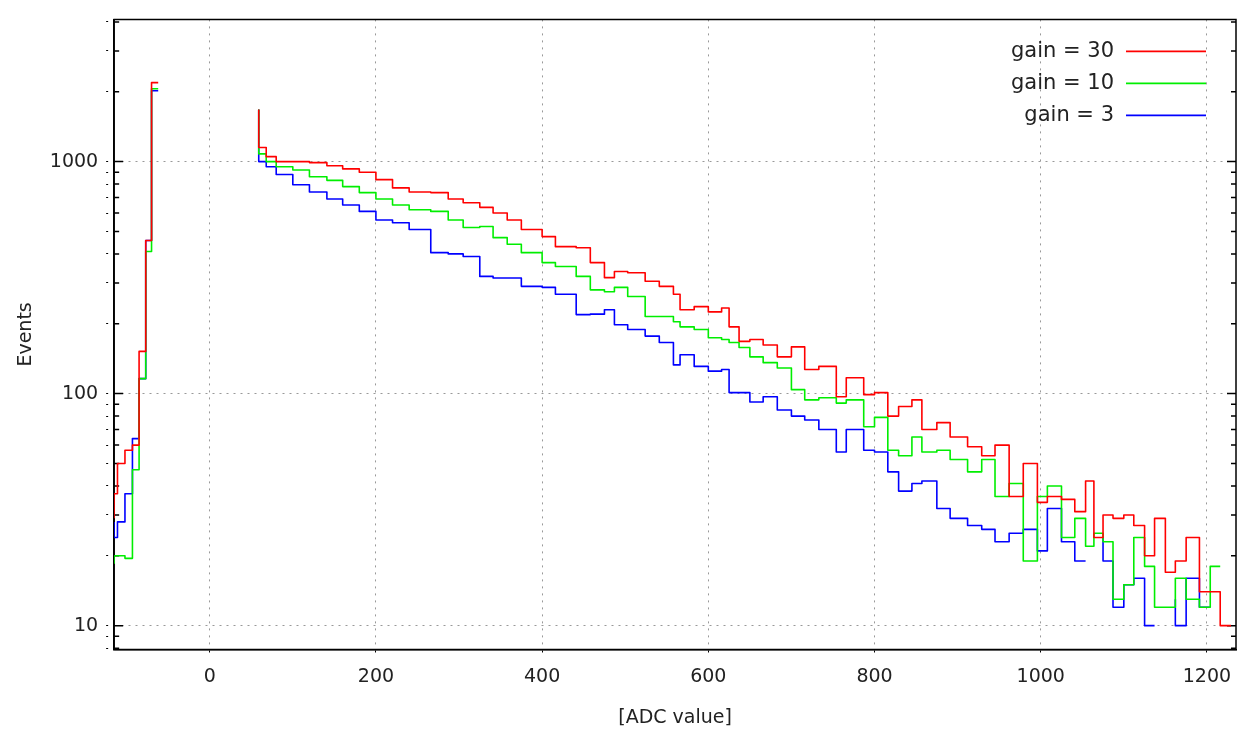 The width and height of the screenshot is (1246, 738). Describe the element at coordinates (1207, 674) in the screenshot. I see `x-tick-label: 1200` at that location.